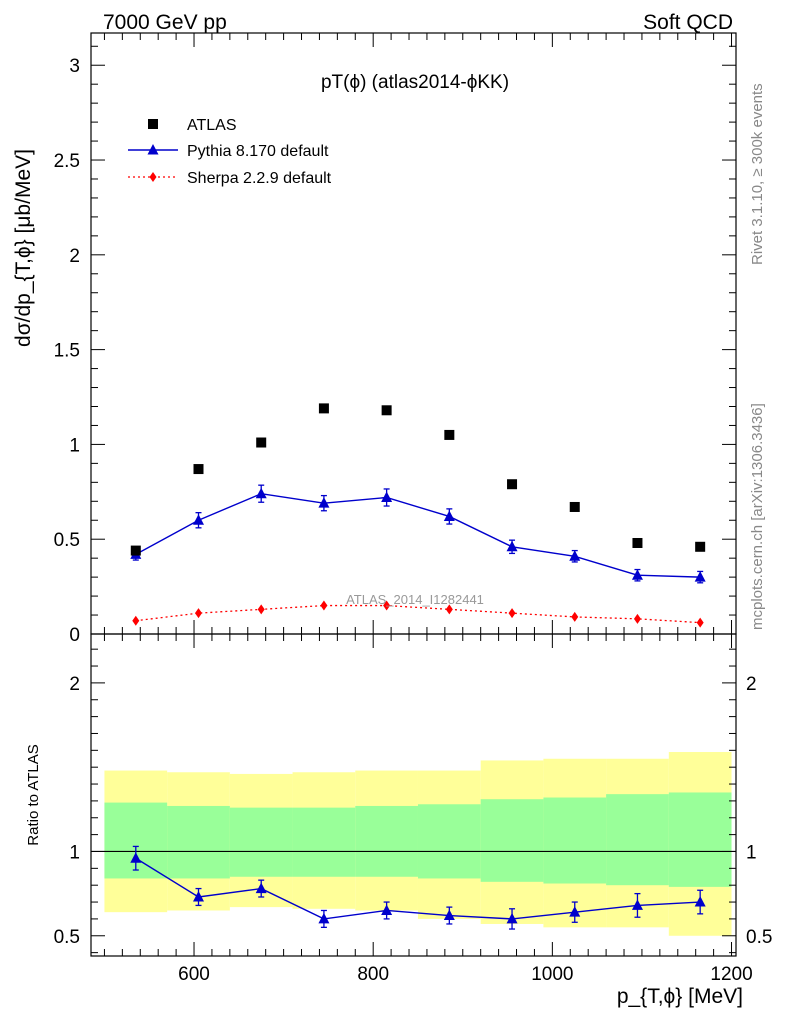 The width and height of the screenshot is (786, 1024). I want to click on main-title: pT(ϕ) (atlas2014-ϕKK), so click(415, 82).